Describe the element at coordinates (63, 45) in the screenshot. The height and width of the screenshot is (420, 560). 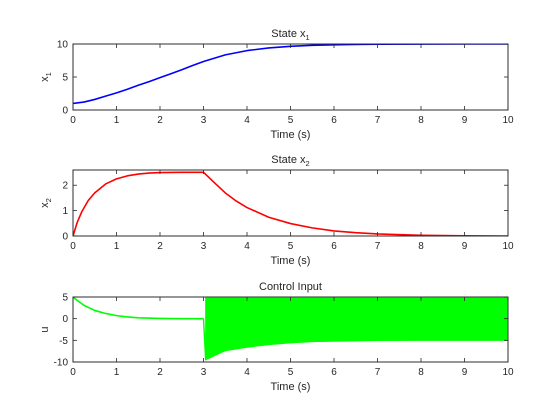
I see `y-tick-label: 10` at that location.